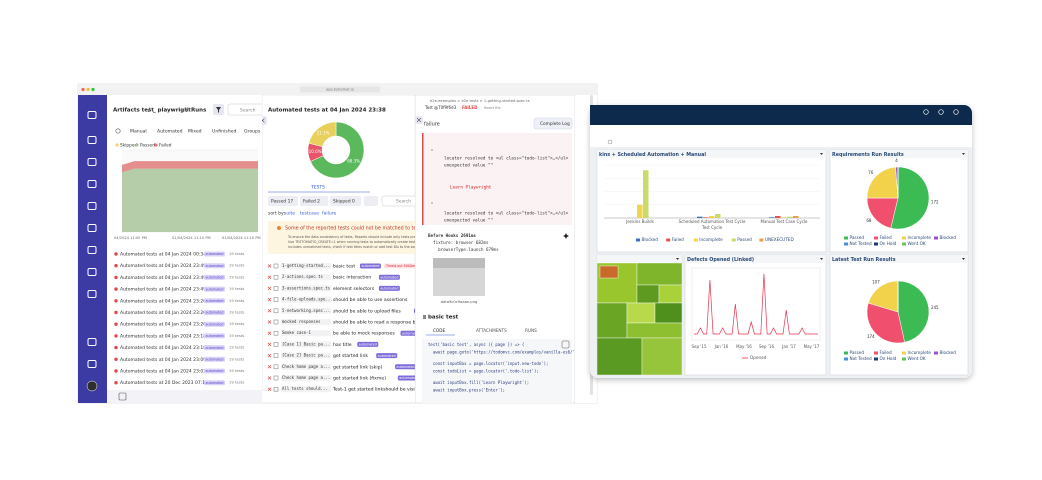  Describe the element at coordinates (190, 200) in the screenshot. I see `area` at that location.